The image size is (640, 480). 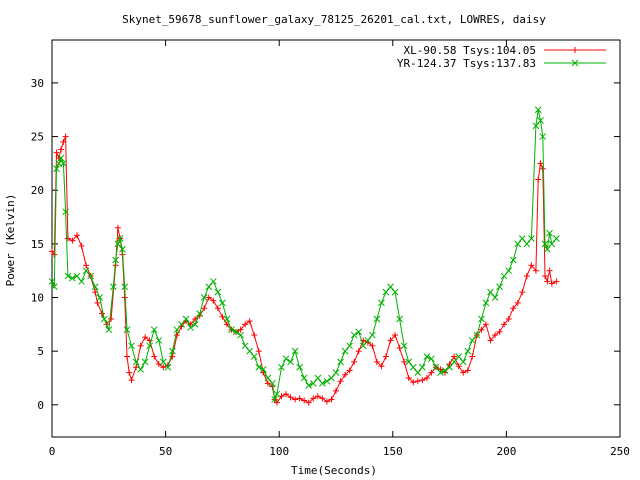 I want to click on legend-item-2: YR-124.37 Tsys:137.83, so click(x=501, y=63).